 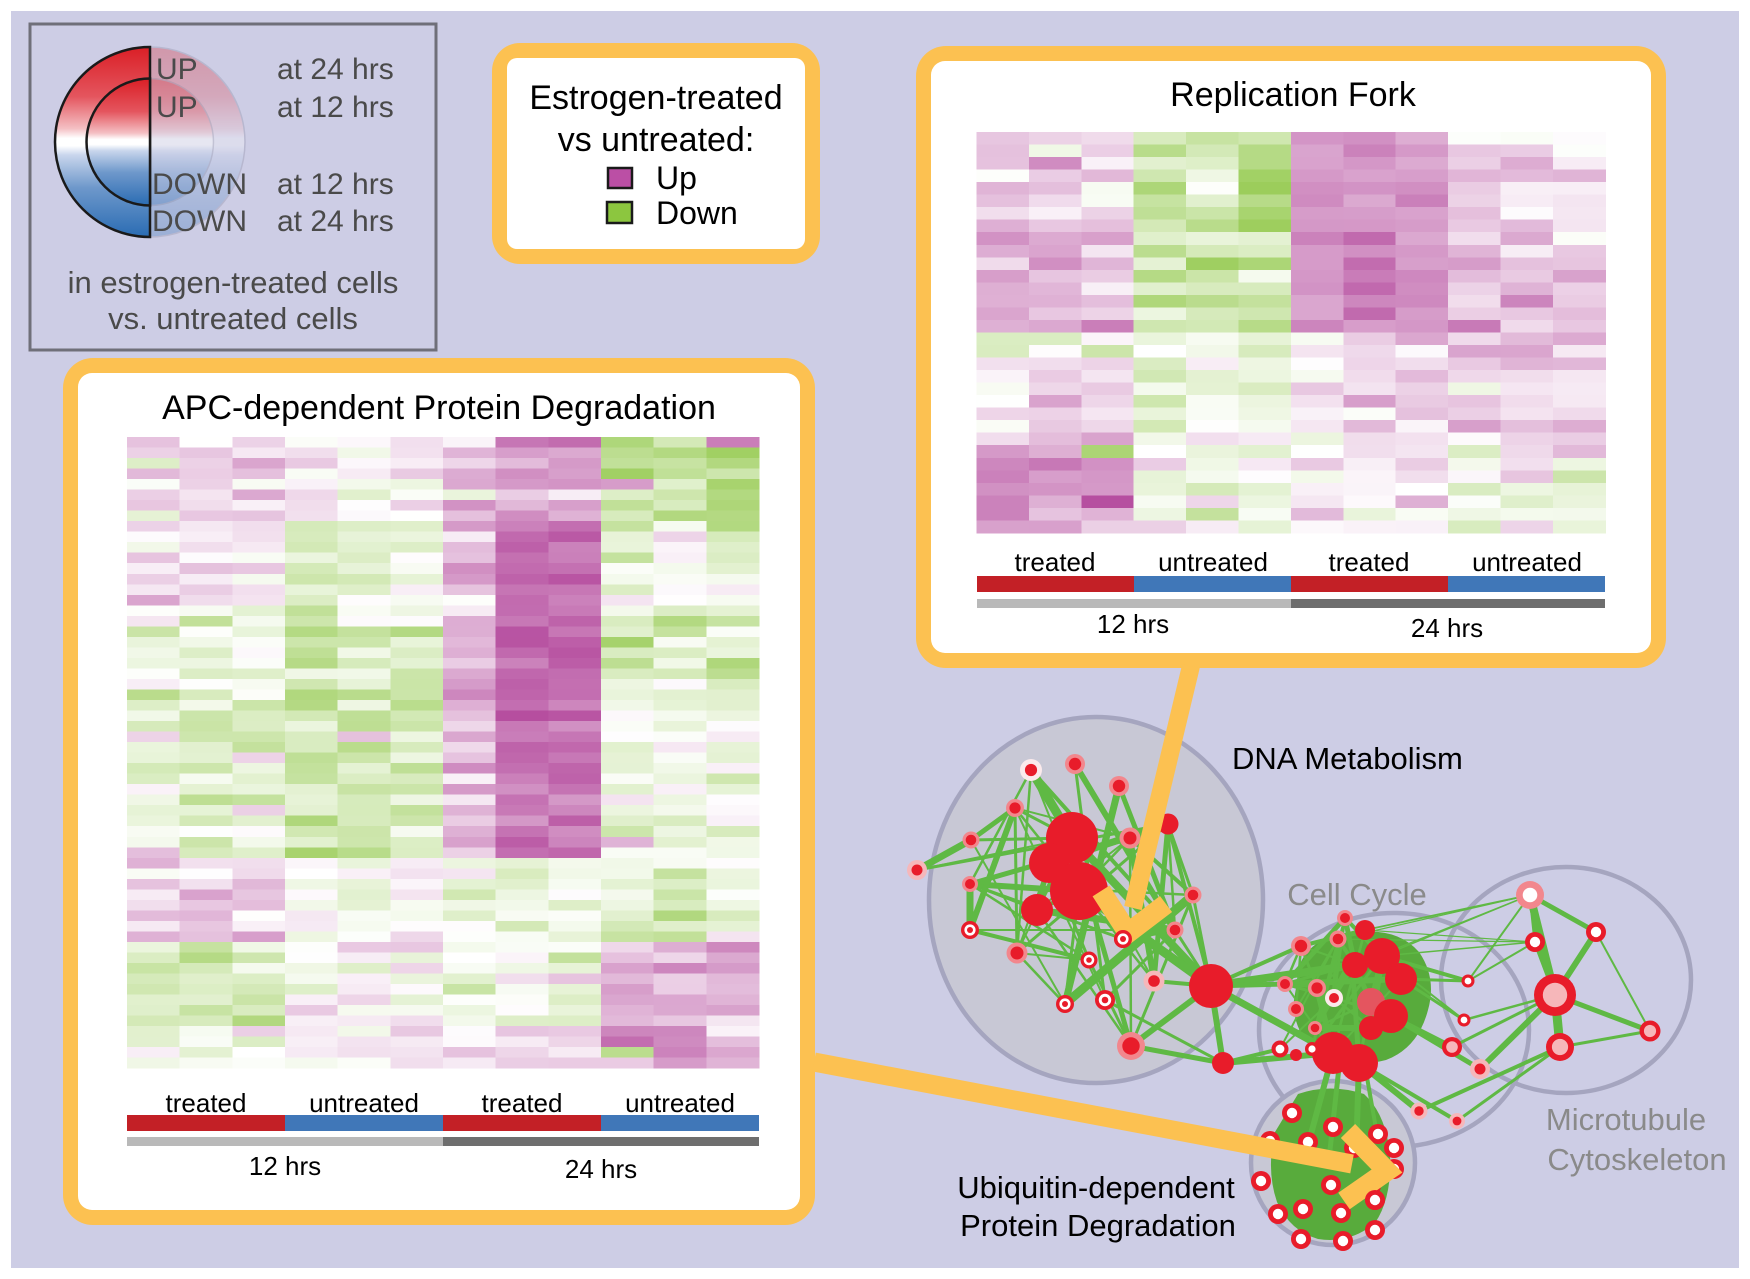 I want to click on svg-text: in estrogen-treated cells, so click(x=233, y=282).